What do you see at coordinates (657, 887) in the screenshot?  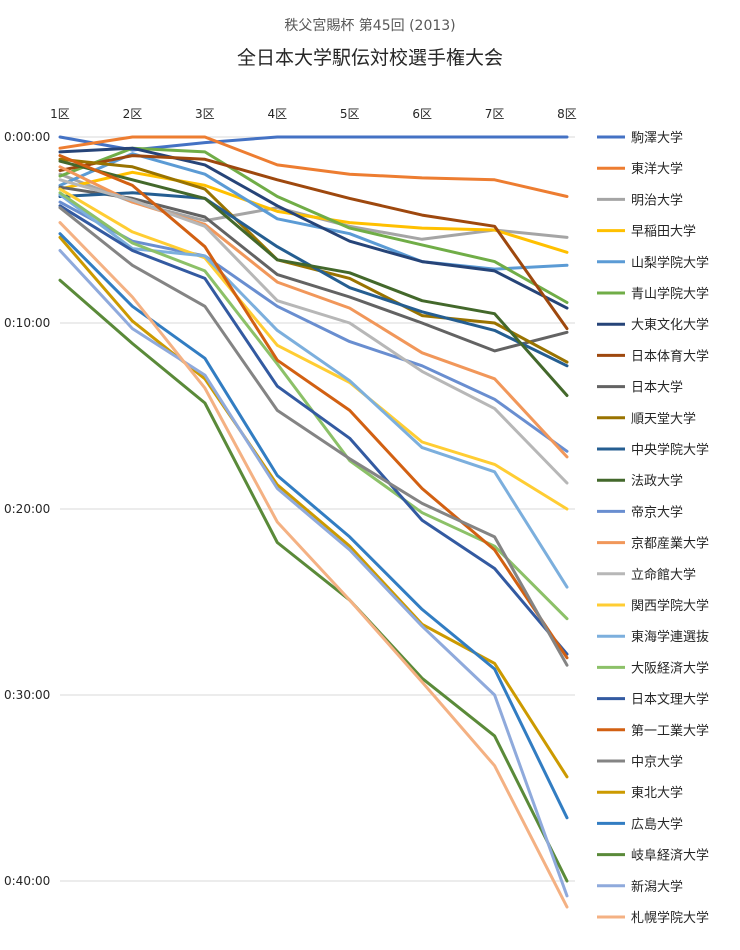 I see `legend-label: 新潟大学` at bounding box center [657, 887].